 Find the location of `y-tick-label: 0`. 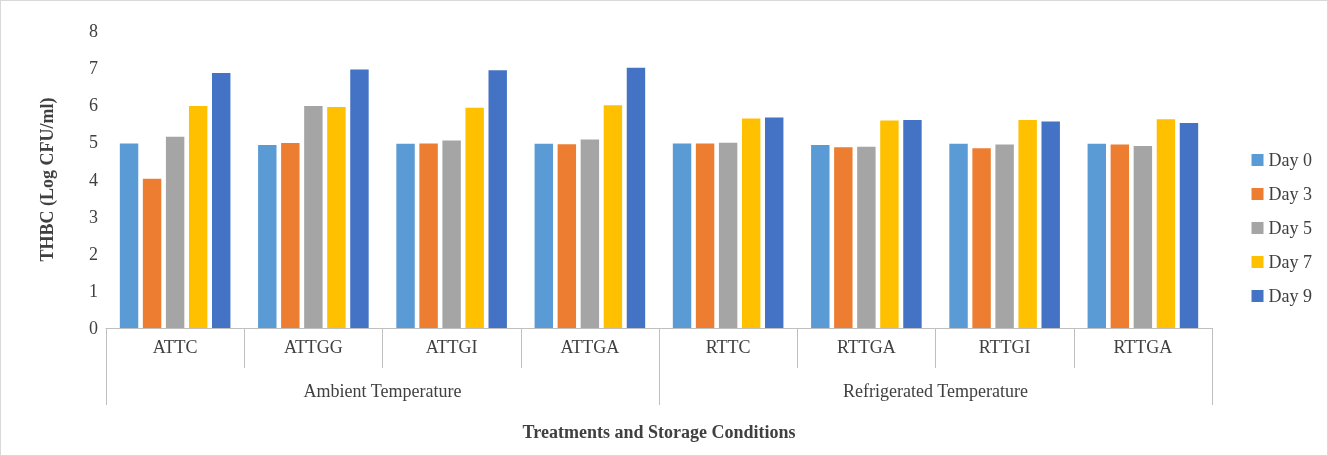

y-tick-label: 0 is located at coordinates (93, 328).